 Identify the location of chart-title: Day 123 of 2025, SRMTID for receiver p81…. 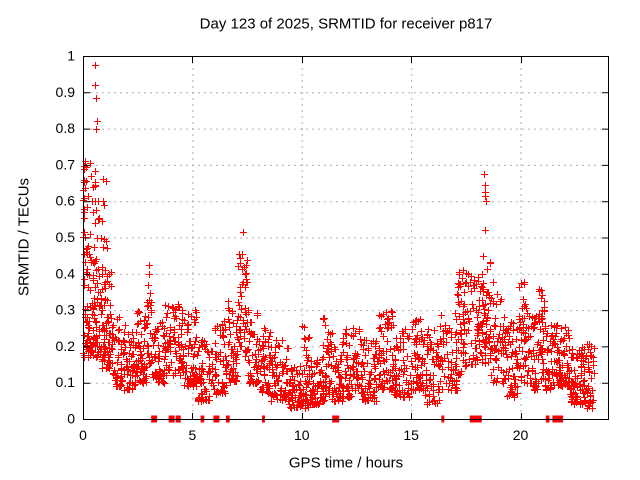
(346, 24).